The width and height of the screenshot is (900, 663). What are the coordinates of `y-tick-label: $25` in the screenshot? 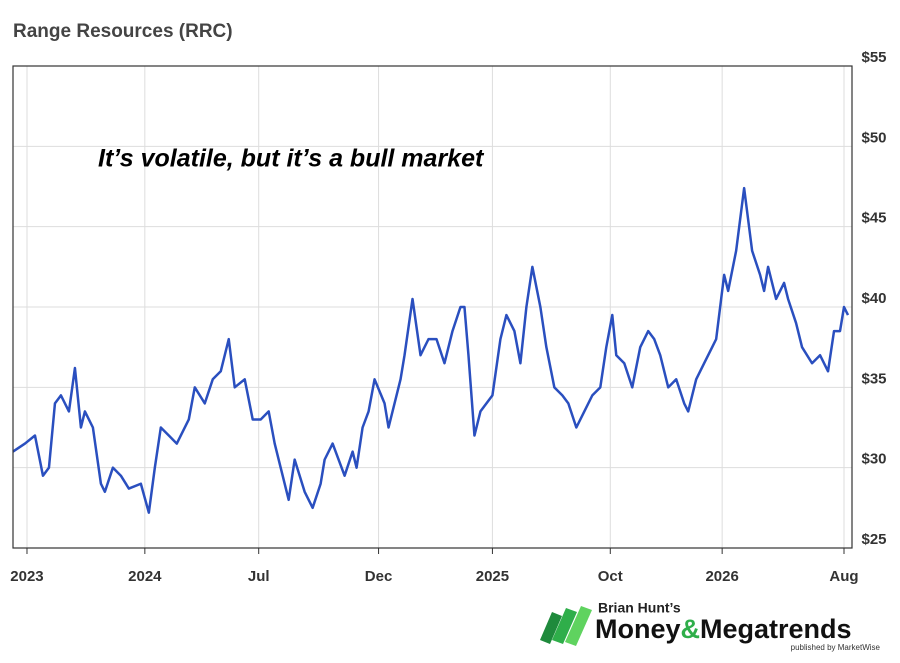 It's located at (873, 539).